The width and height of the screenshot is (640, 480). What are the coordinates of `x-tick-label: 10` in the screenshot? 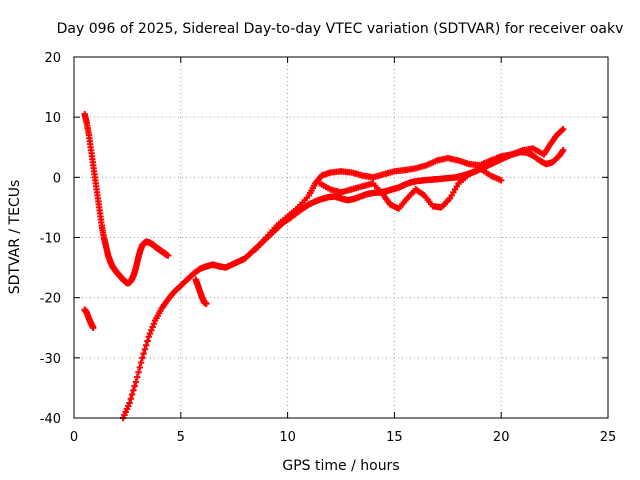 It's located at (287, 437).